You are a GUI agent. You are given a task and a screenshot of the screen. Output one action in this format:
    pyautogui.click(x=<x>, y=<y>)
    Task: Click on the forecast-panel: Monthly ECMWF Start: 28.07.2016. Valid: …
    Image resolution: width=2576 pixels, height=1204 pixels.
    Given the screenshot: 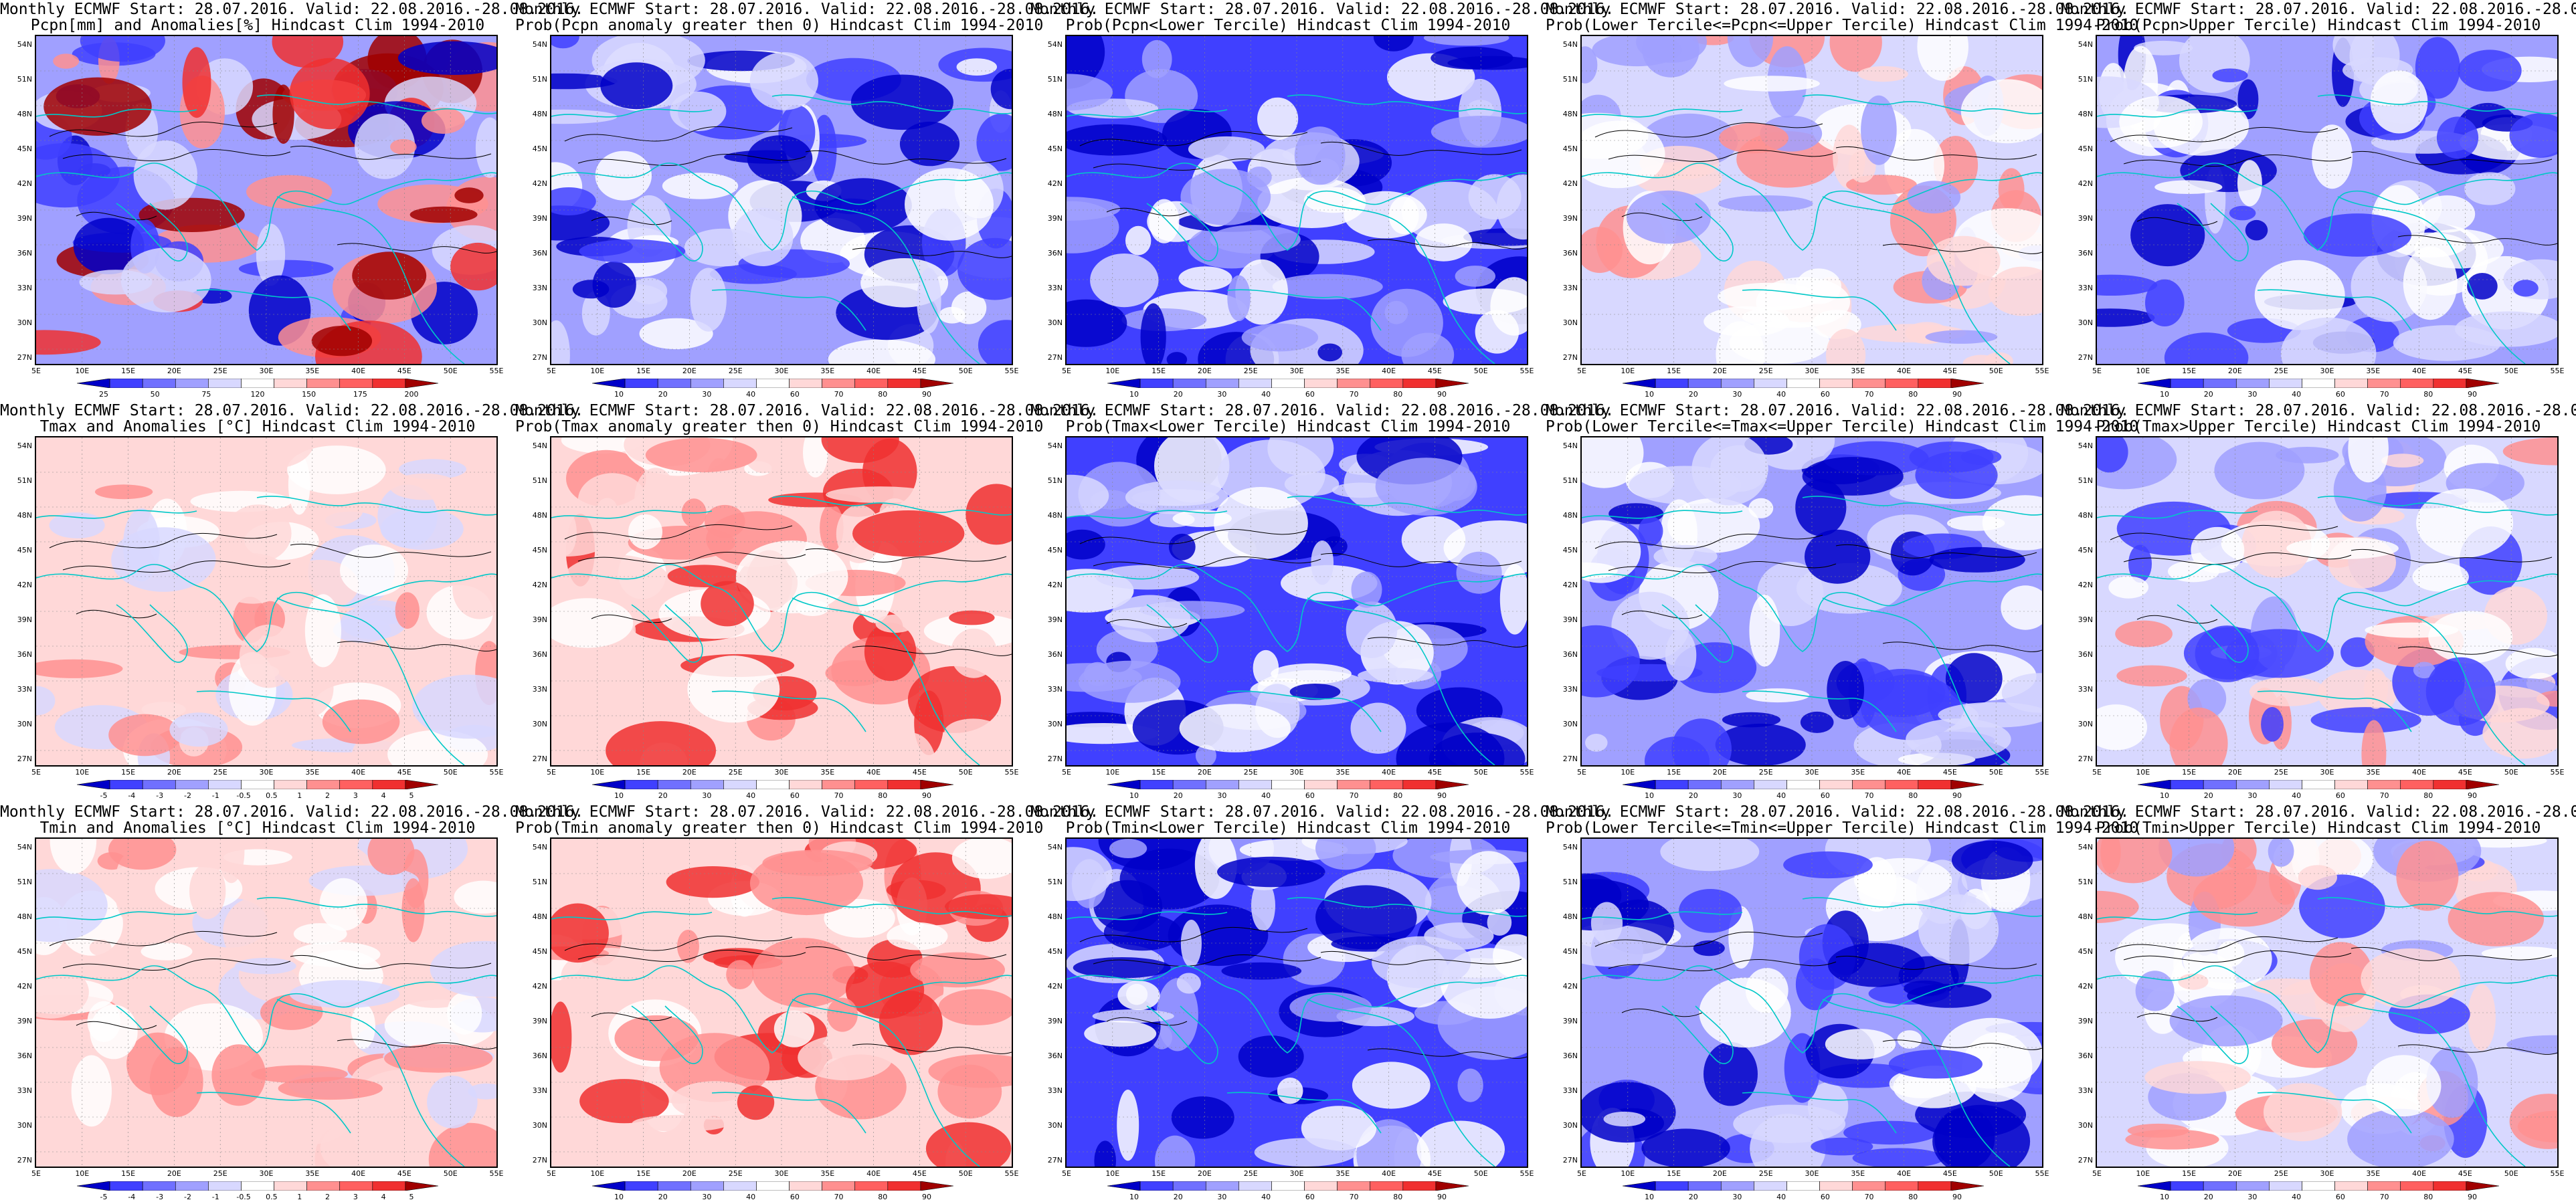 What is the action you would take?
    pyautogui.click(x=291, y=1003)
    